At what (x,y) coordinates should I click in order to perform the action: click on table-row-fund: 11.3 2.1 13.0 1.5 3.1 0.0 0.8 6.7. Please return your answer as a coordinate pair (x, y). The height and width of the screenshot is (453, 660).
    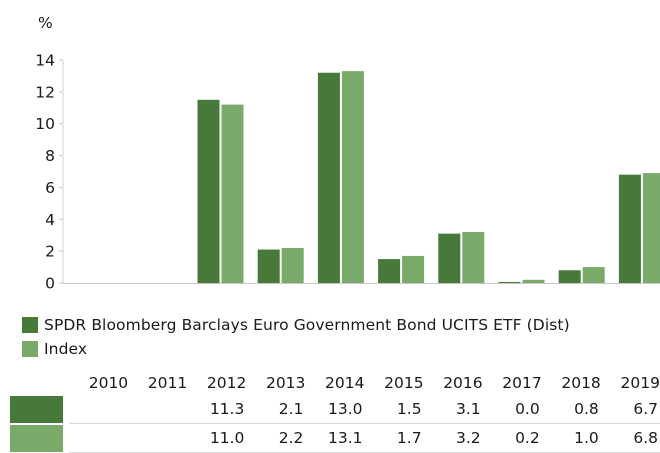
    Looking at the image, I should click on (335, 409).